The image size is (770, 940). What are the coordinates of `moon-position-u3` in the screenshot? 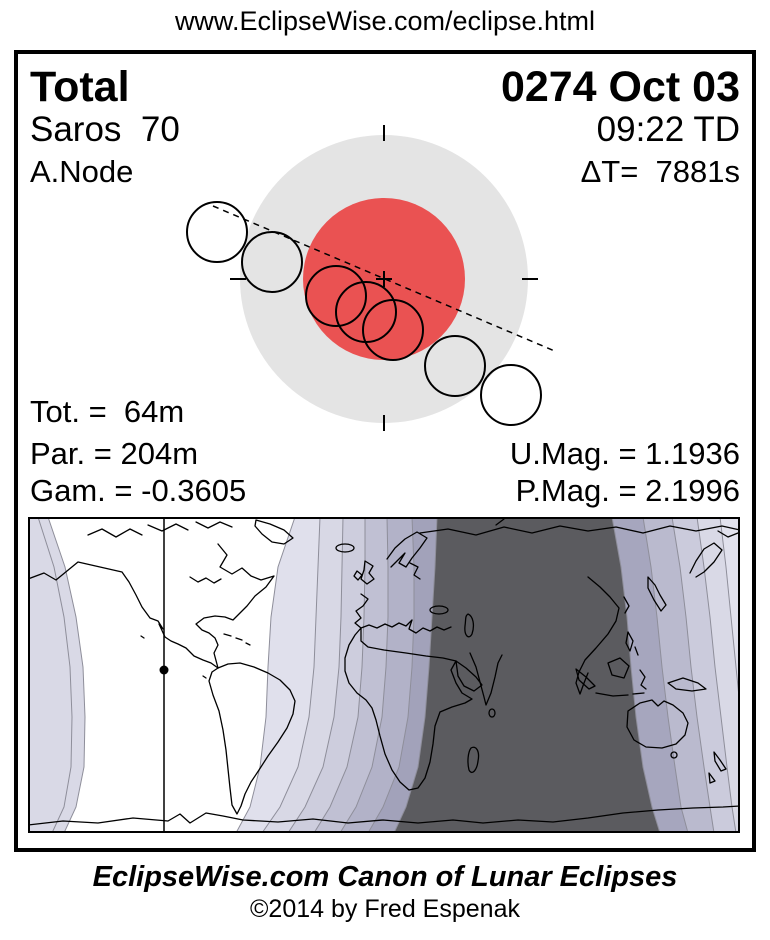 It's located at (393, 330).